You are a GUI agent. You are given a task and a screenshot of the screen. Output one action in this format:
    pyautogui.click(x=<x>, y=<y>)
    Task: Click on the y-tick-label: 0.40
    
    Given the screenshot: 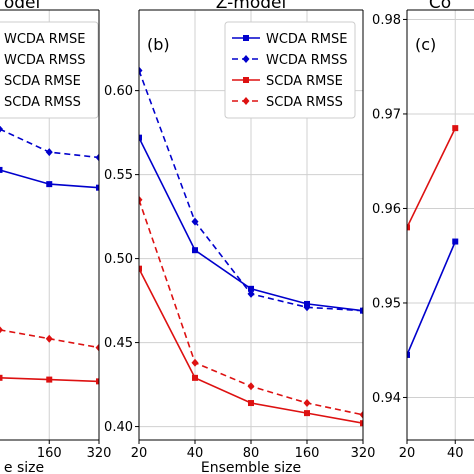 What is the action you would take?
    pyautogui.click(x=118, y=427)
    